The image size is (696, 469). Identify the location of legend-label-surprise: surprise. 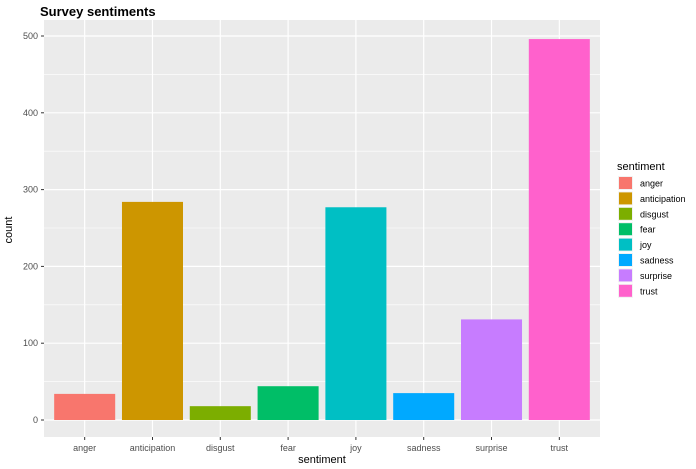
(656, 276).